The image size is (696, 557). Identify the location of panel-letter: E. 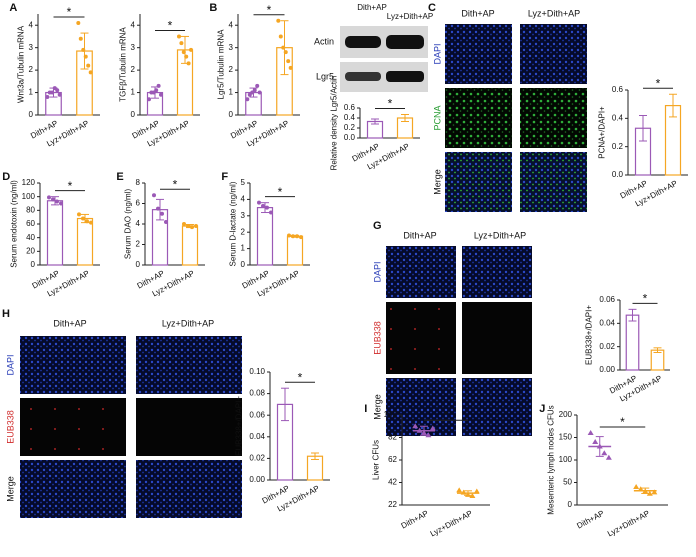
(119, 177).